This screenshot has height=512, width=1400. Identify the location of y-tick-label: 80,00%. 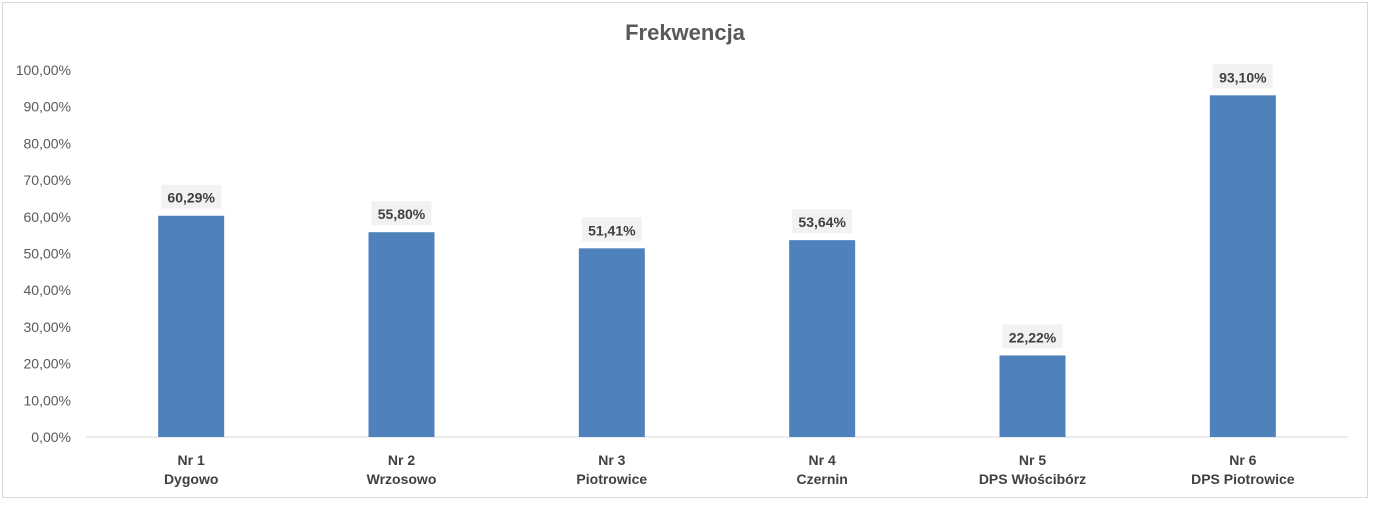
(47, 143).